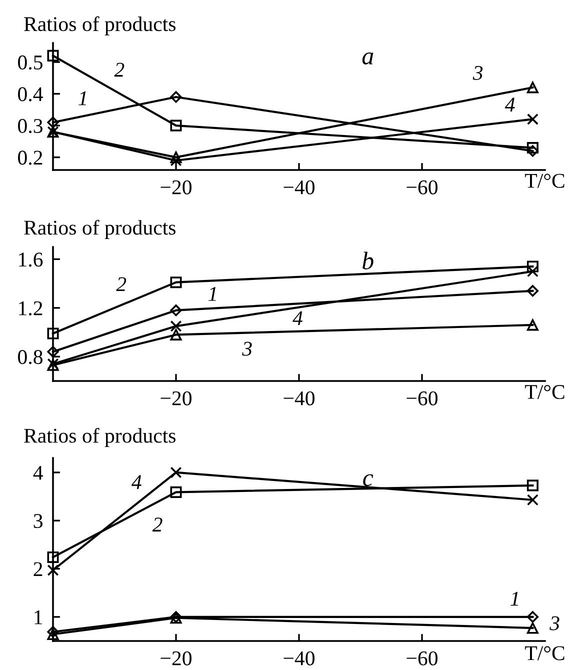  I want to click on chart-title: c, so click(368, 480).